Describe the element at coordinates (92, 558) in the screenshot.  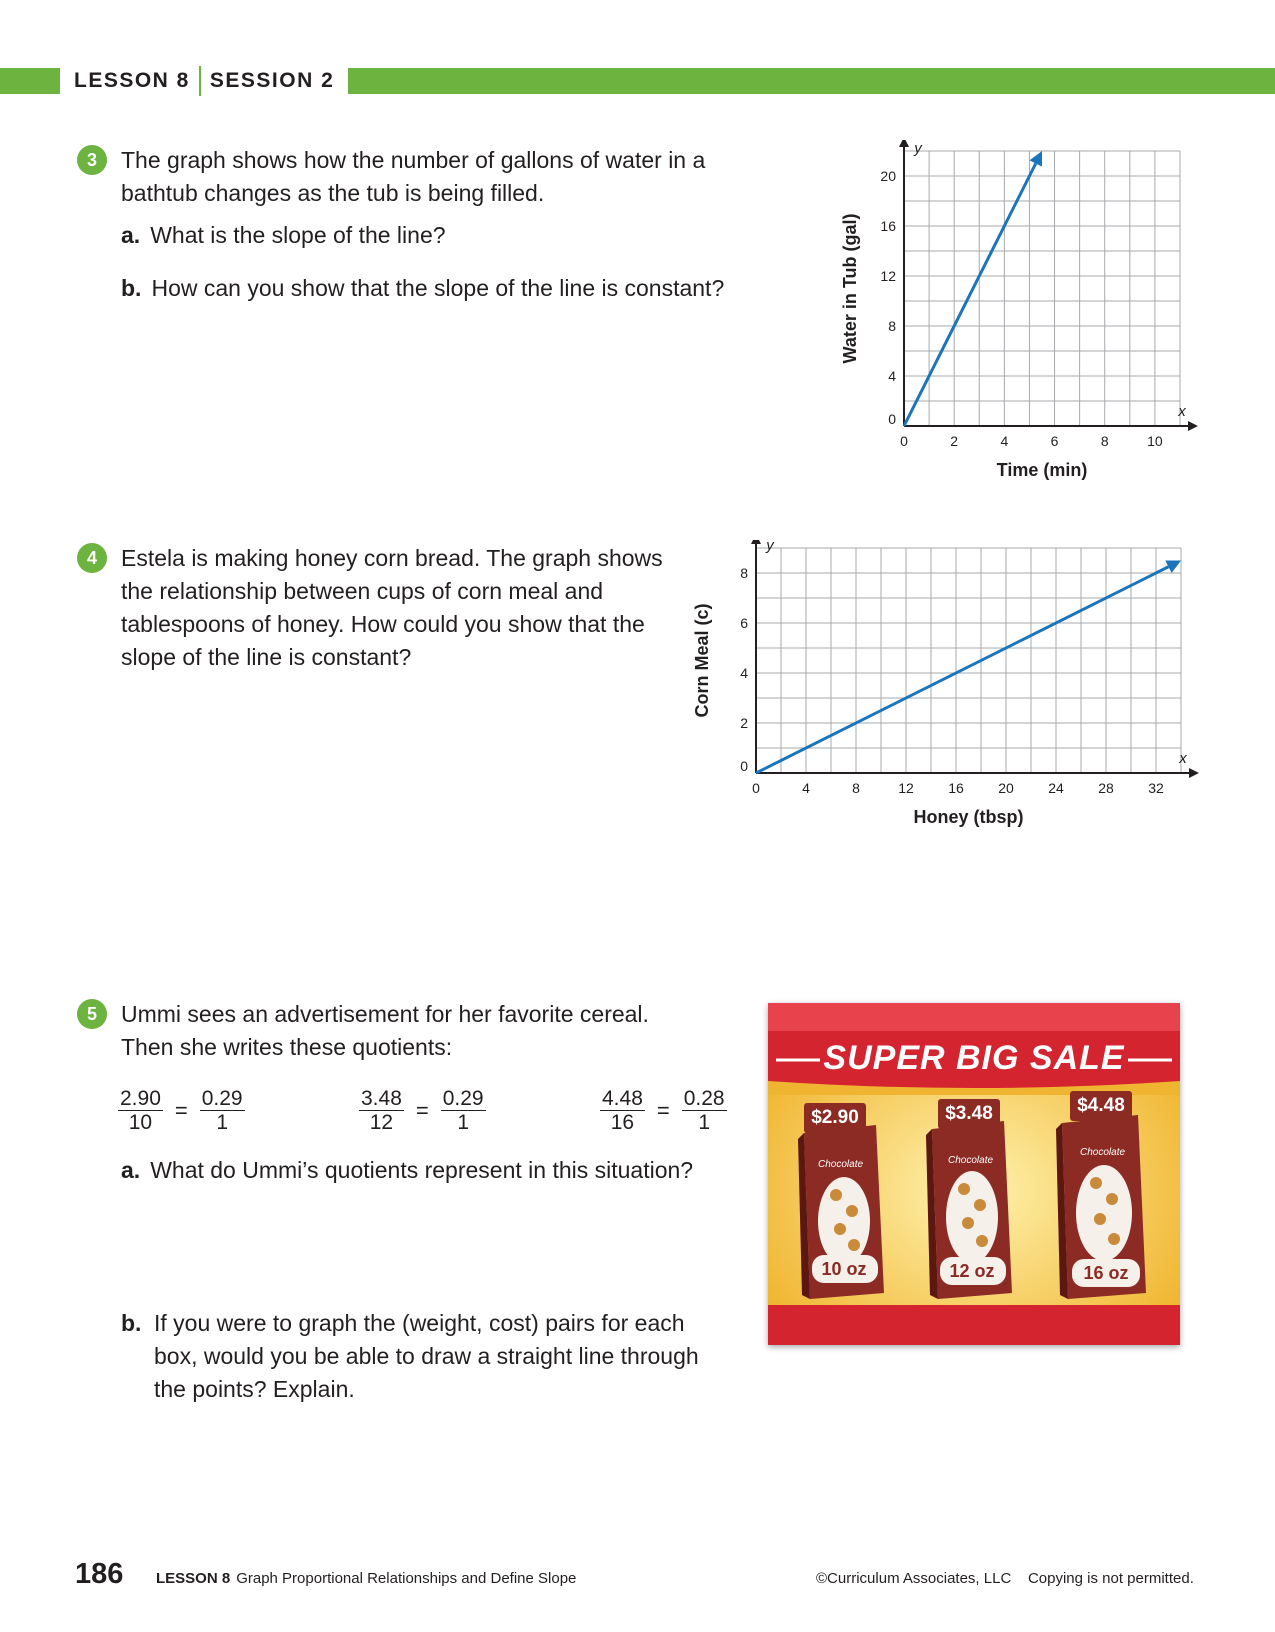
I see `question-4-number: 4` at that location.